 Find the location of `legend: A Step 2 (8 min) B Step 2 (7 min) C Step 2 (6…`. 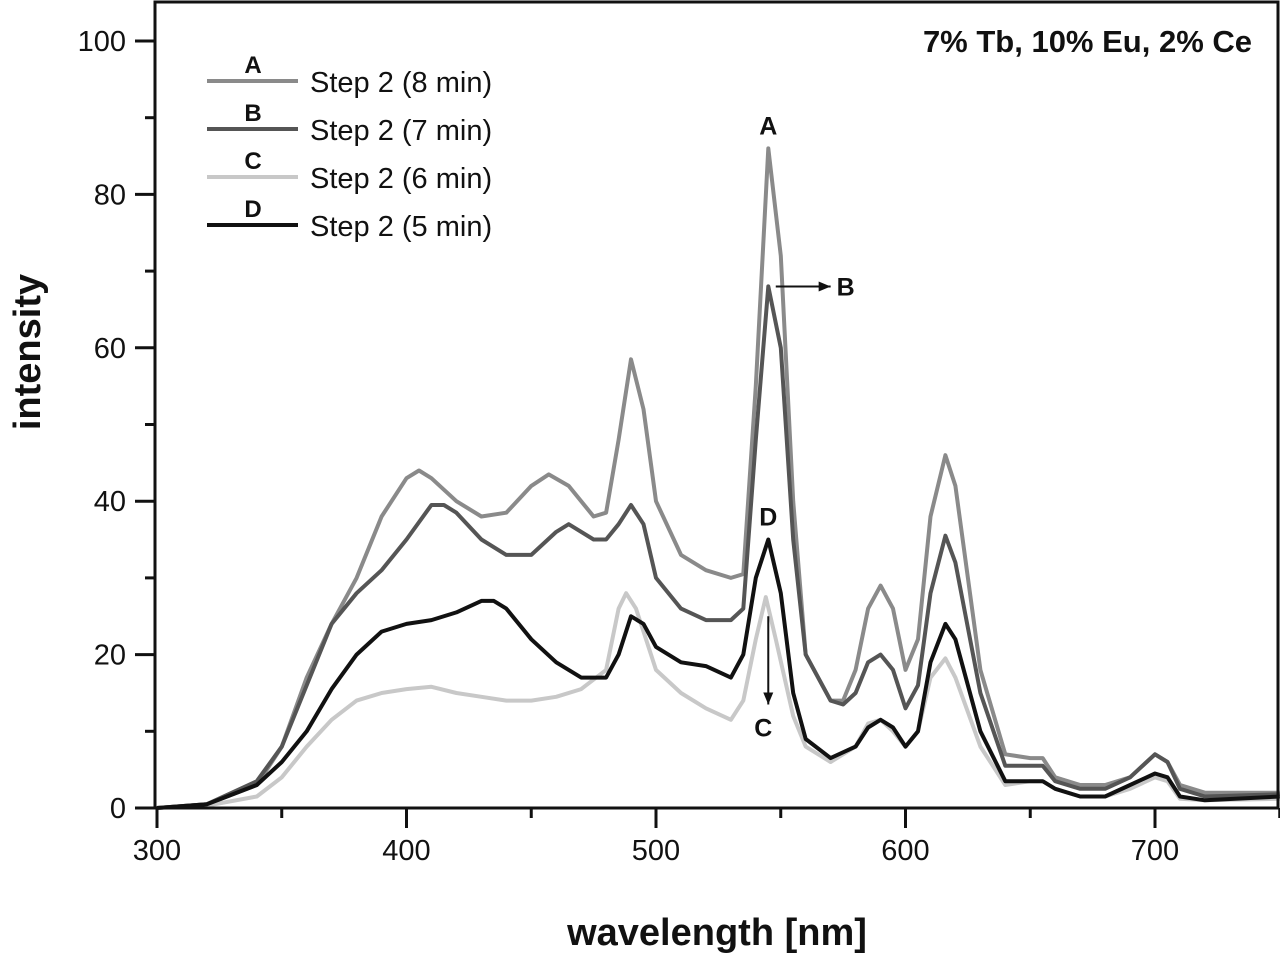

legend: A Step 2 (8 min) B Step 2 (7 min) C Step 2 (6… is located at coordinates (349, 147).